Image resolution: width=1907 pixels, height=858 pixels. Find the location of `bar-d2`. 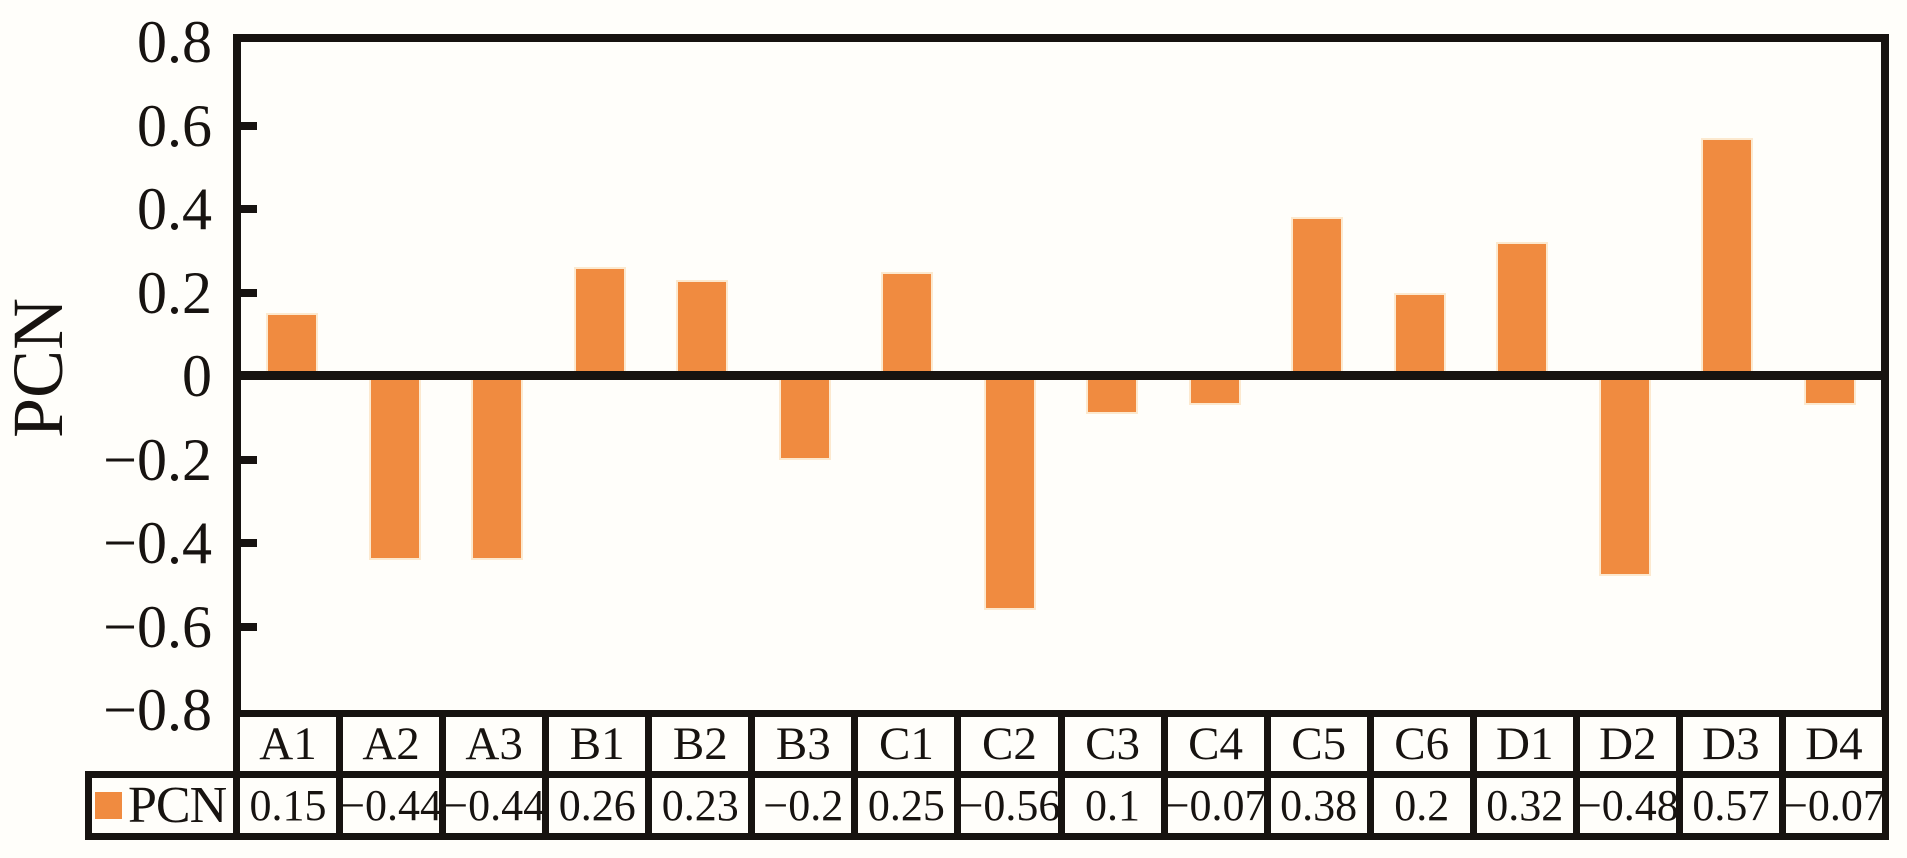

bar-d2 is located at coordinates (1624, 476).